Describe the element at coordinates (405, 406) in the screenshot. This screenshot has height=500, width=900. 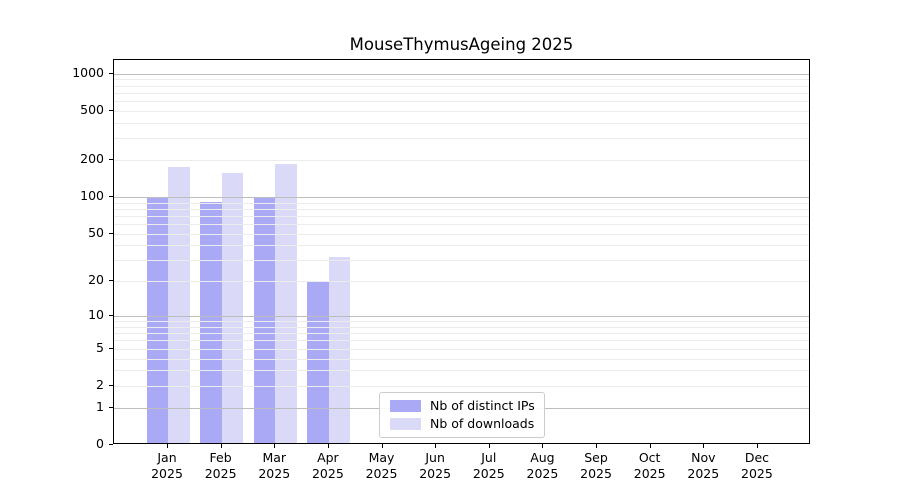
I see `distinct-ips-swatch-icon` at that location.